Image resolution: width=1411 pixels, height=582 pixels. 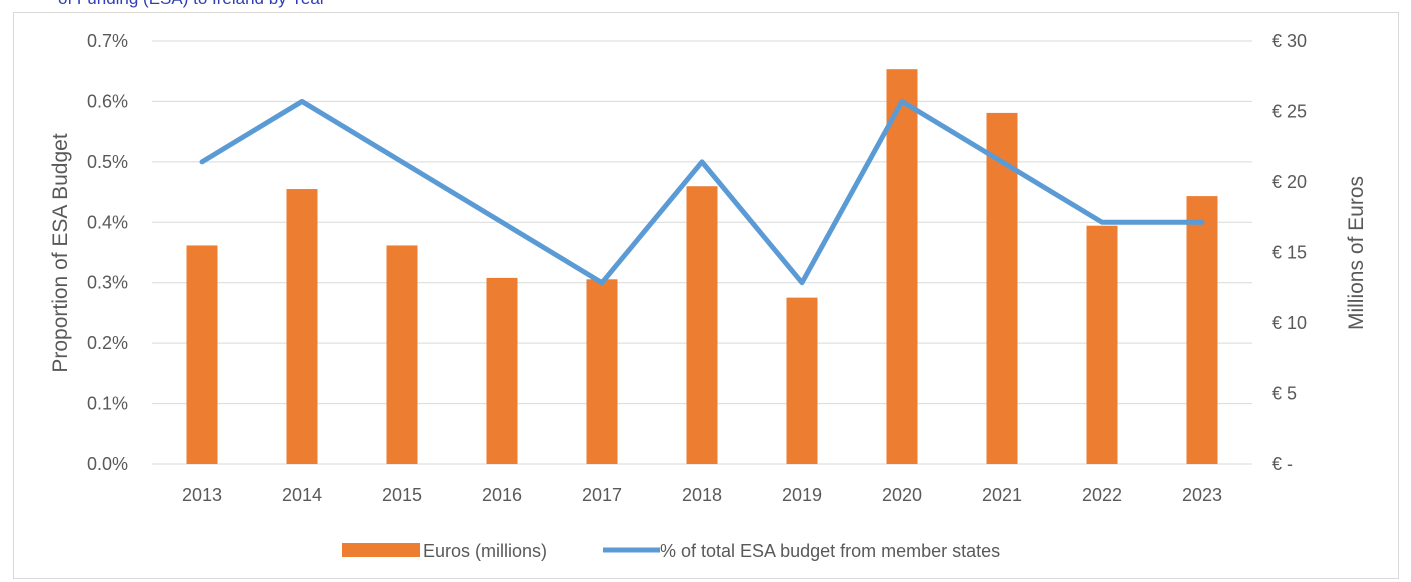 I want to click on left-tick-label: 0.1%, so click(x=107, y=404).